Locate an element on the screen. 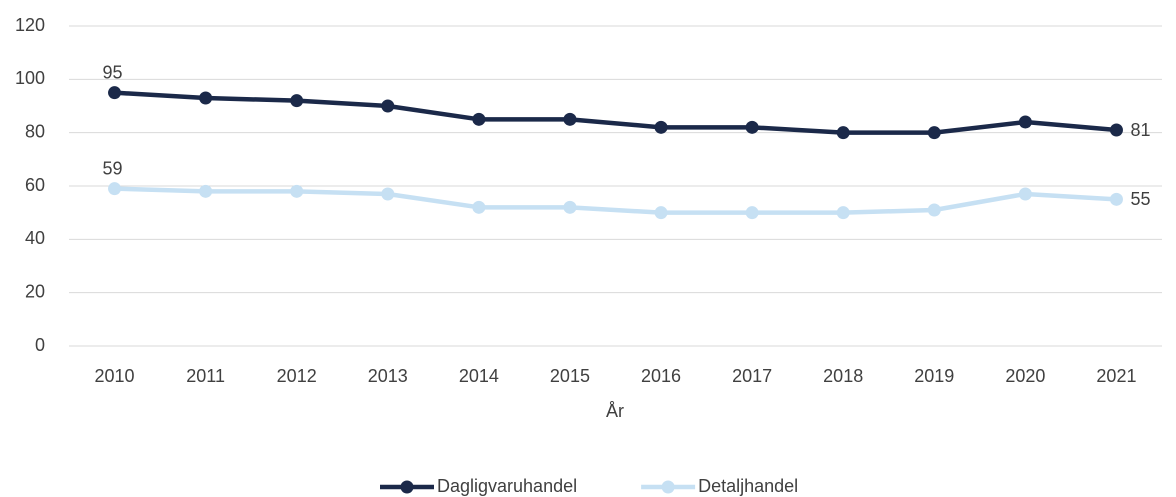 The image size is (1176, 497). x-tick-label: 2014 is located at coordinates (479, 376).